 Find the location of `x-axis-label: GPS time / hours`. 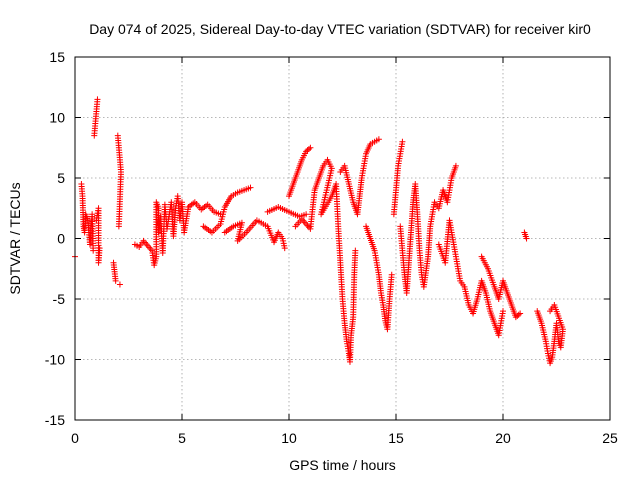

x-axis-label: GPS time / hours is located at coordinates (342, 465).